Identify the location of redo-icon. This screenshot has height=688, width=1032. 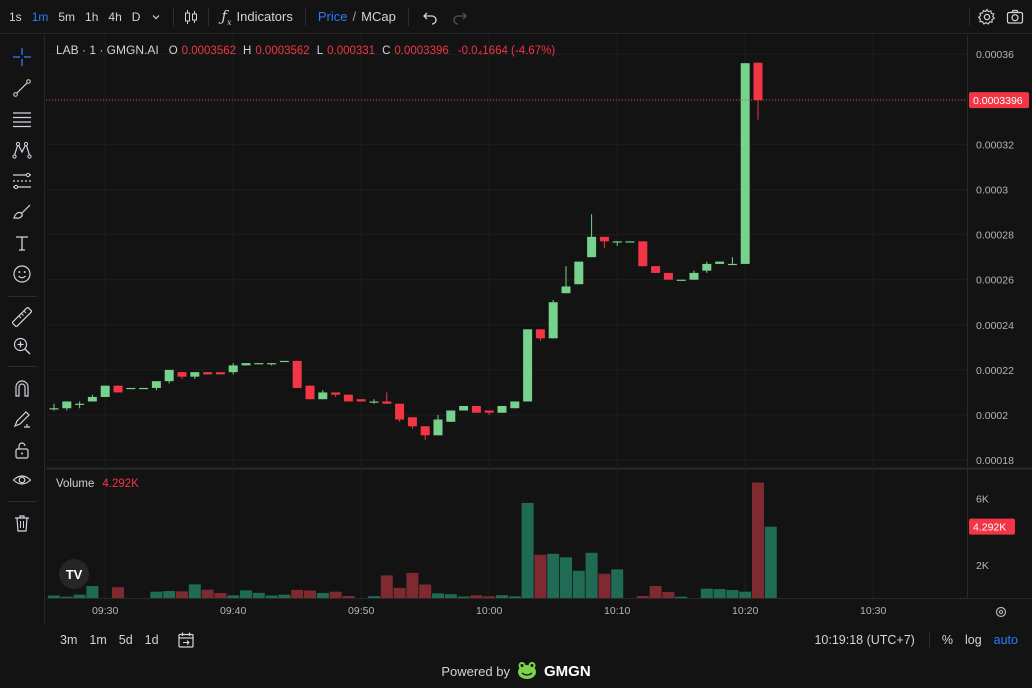
(460, 17).